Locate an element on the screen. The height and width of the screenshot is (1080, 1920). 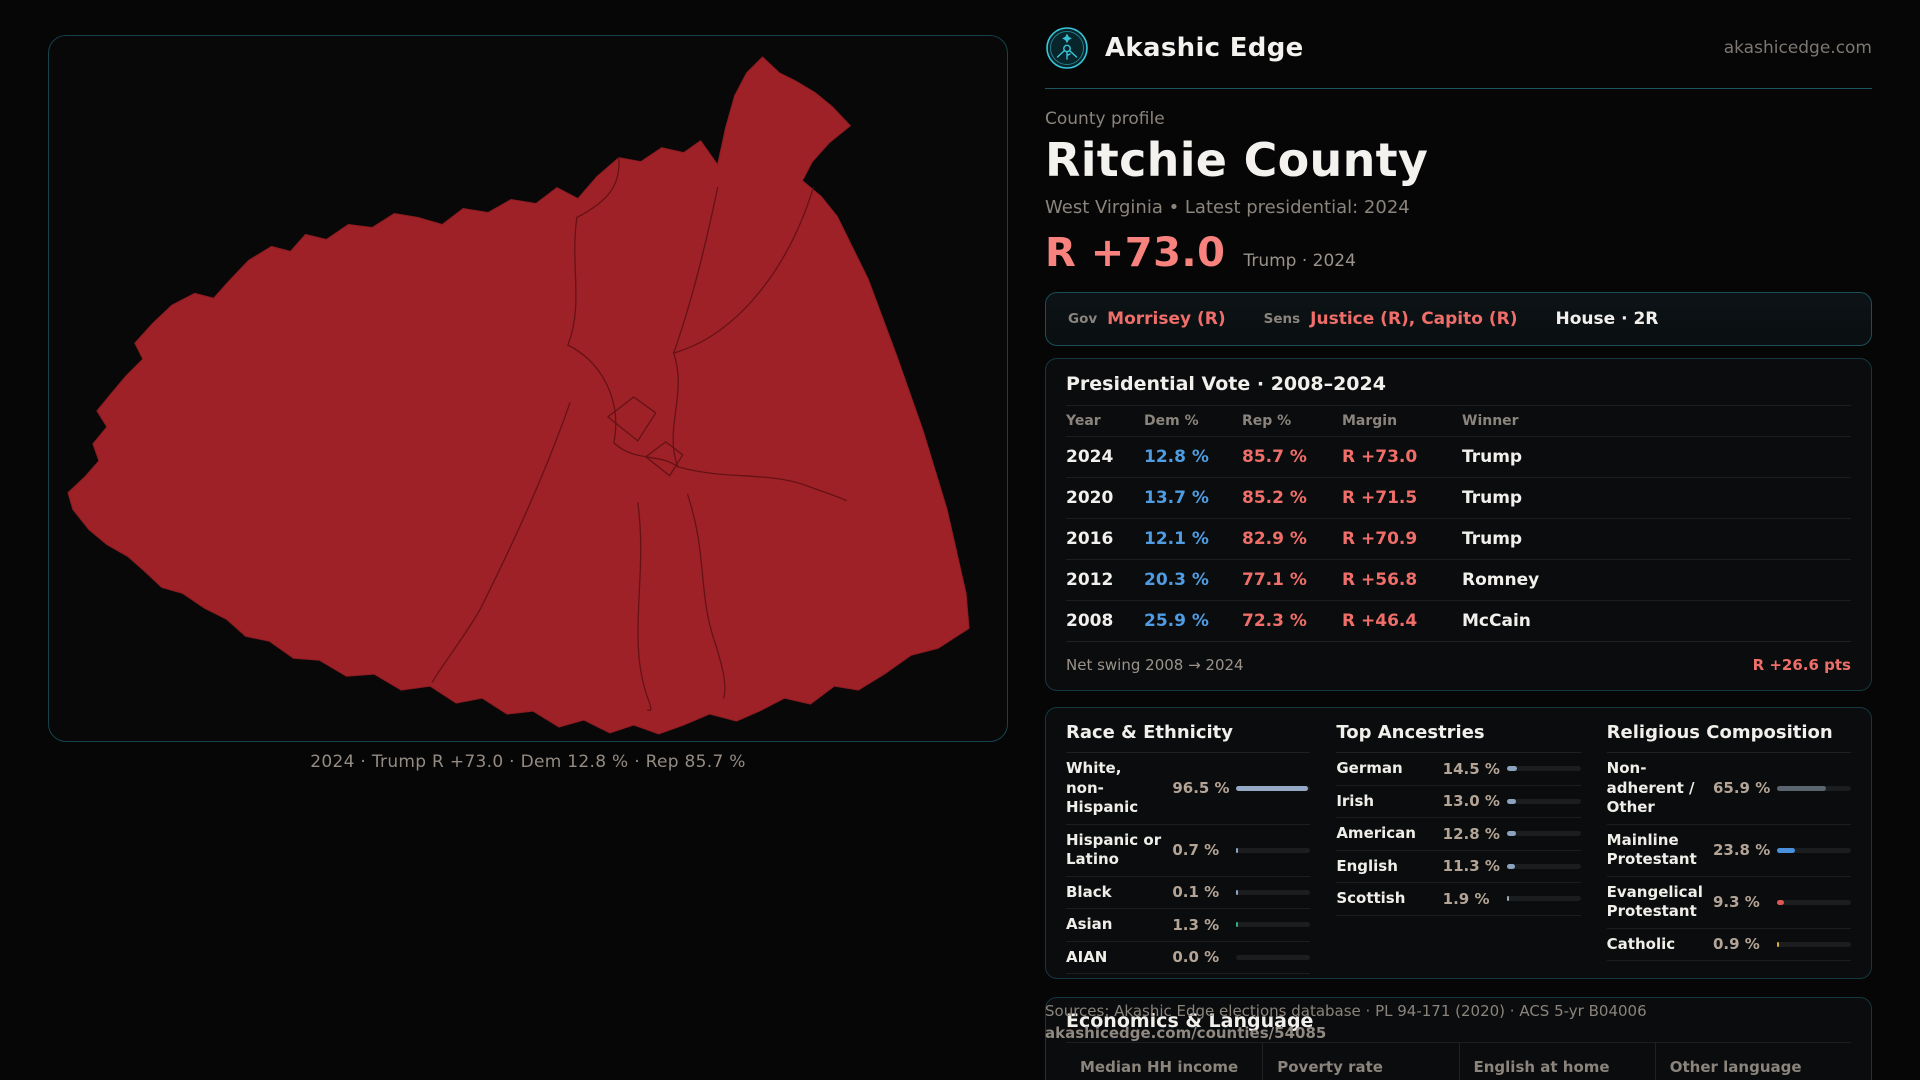
margin-context: Trump · 2024 is located at coordinates (1299, 261).